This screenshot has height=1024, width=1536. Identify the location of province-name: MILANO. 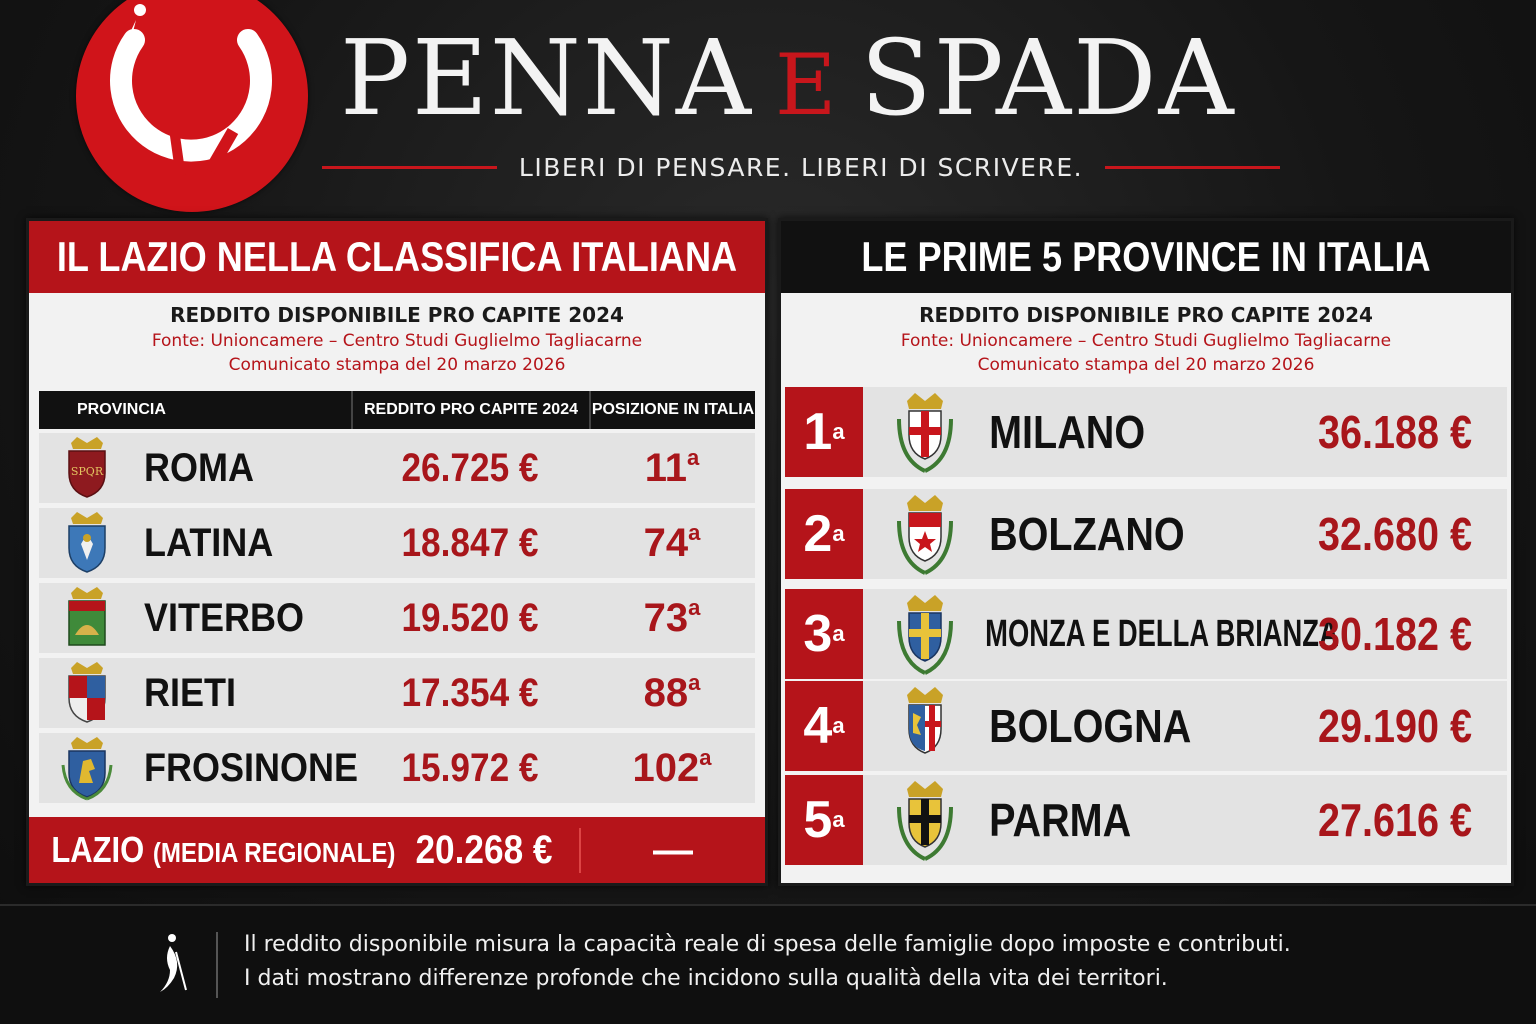
(1067, 432).